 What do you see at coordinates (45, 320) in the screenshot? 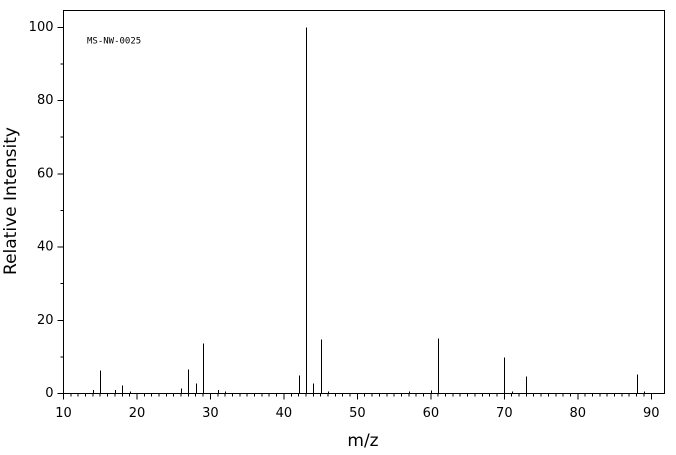
I see `y-tick-label: 20` at bounding box center [45, 320].